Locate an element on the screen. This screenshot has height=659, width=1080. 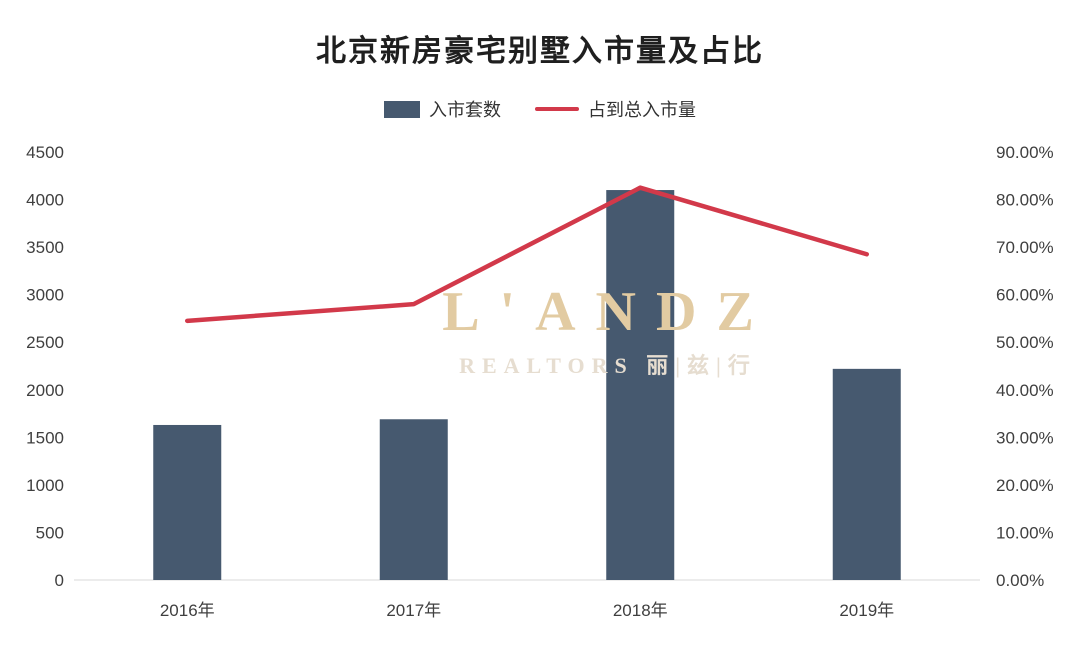
x-axis-tick-label: 2018年 is located at coordinates (640, 610).